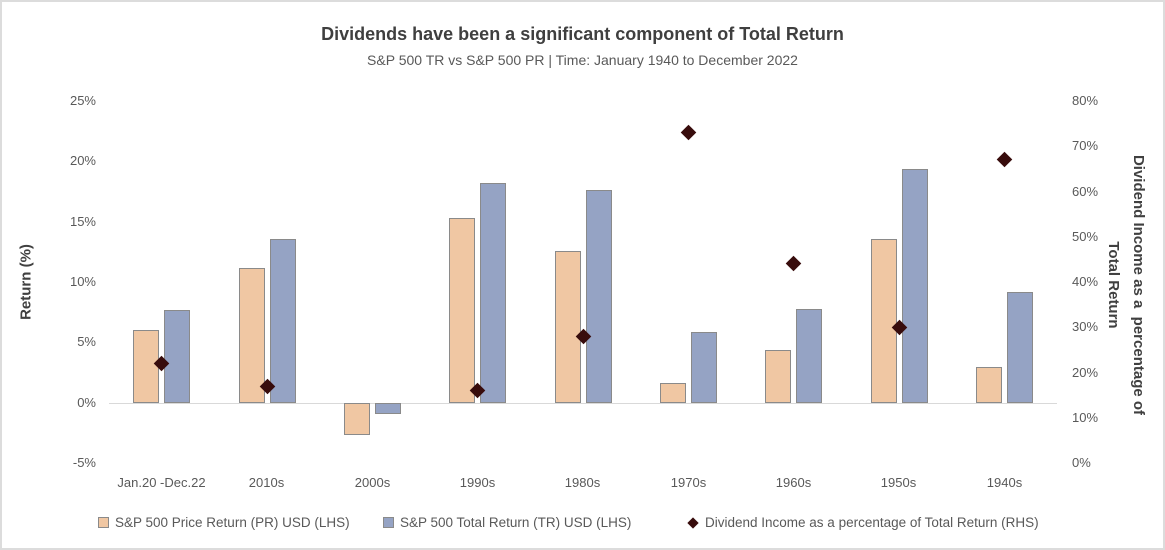 The height and width of the screenshot is (550, 1165). What do you see at coordinates (232, 522) in the screenshot?
I see `legend-label-price-return: S&P 500 Price Return (PR) USD (LHS)` at bounding box center [232, 522].